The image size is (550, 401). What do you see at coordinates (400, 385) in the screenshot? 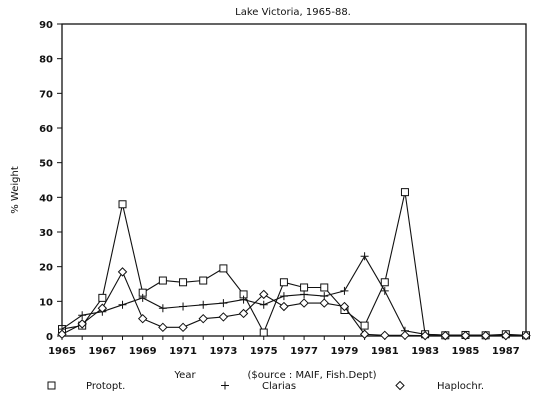
I see `legend-marker-haplochr` at bounding box center [400, 385].